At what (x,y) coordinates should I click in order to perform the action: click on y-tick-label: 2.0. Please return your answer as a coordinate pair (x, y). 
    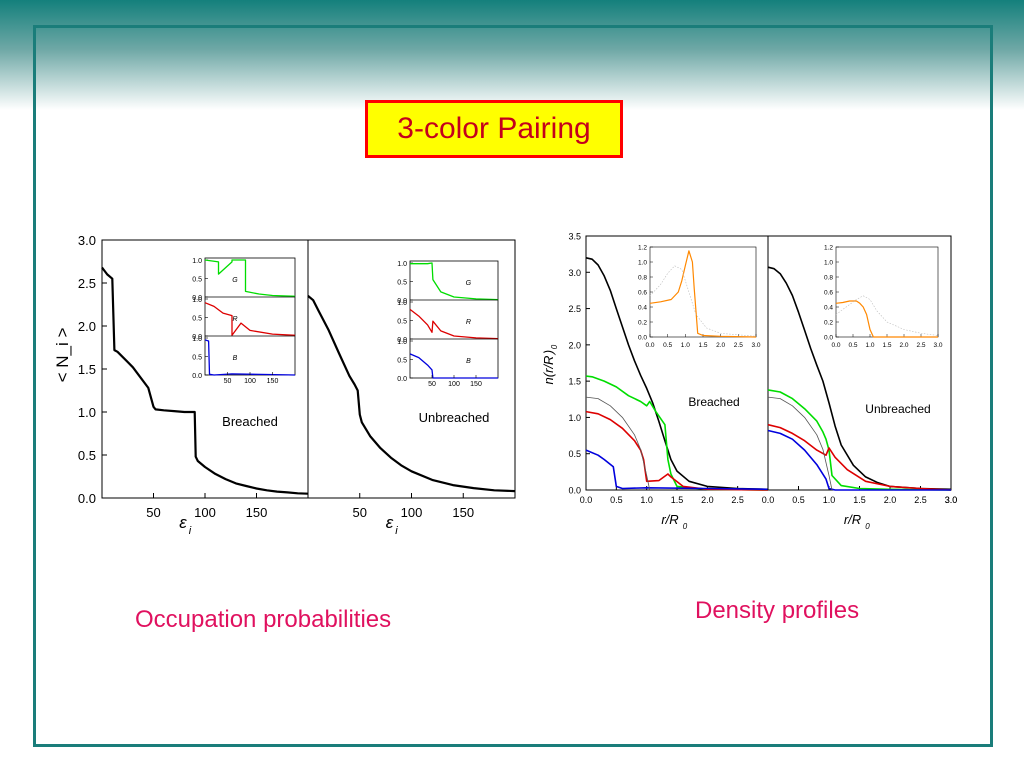
    Looking at the image, I should click on (574, 345).